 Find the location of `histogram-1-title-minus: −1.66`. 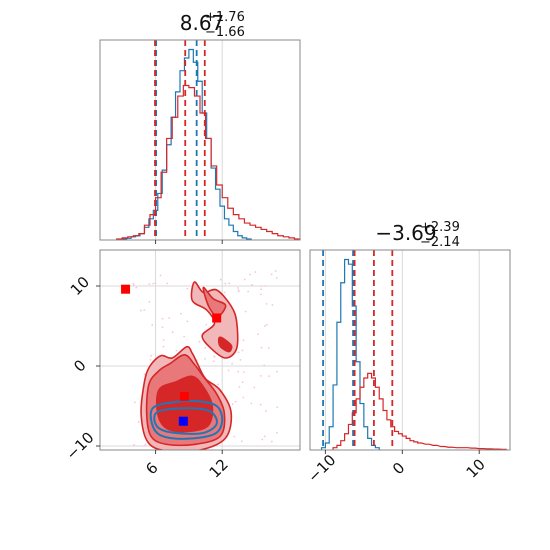

histogram-1-title-minus: −1.66 is located at coordinates (225, 32).